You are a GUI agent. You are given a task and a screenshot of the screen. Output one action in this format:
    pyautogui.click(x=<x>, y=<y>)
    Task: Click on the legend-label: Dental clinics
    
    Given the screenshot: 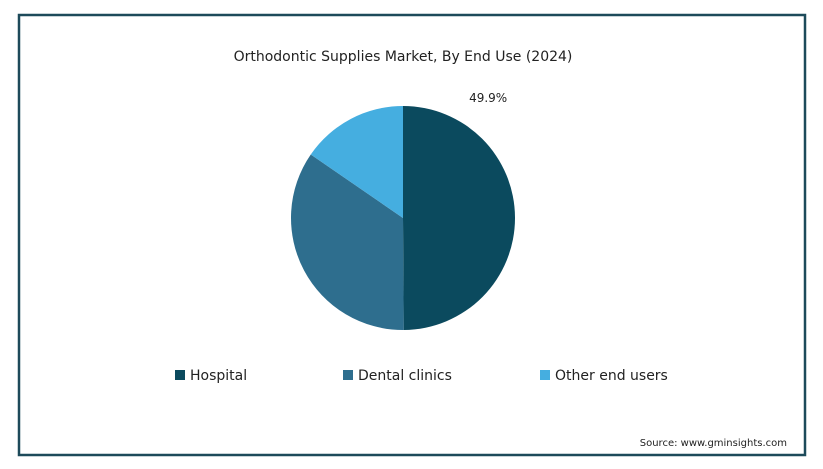 What is the action you would take?
    pyautogui.click(x=405, y=376)
    